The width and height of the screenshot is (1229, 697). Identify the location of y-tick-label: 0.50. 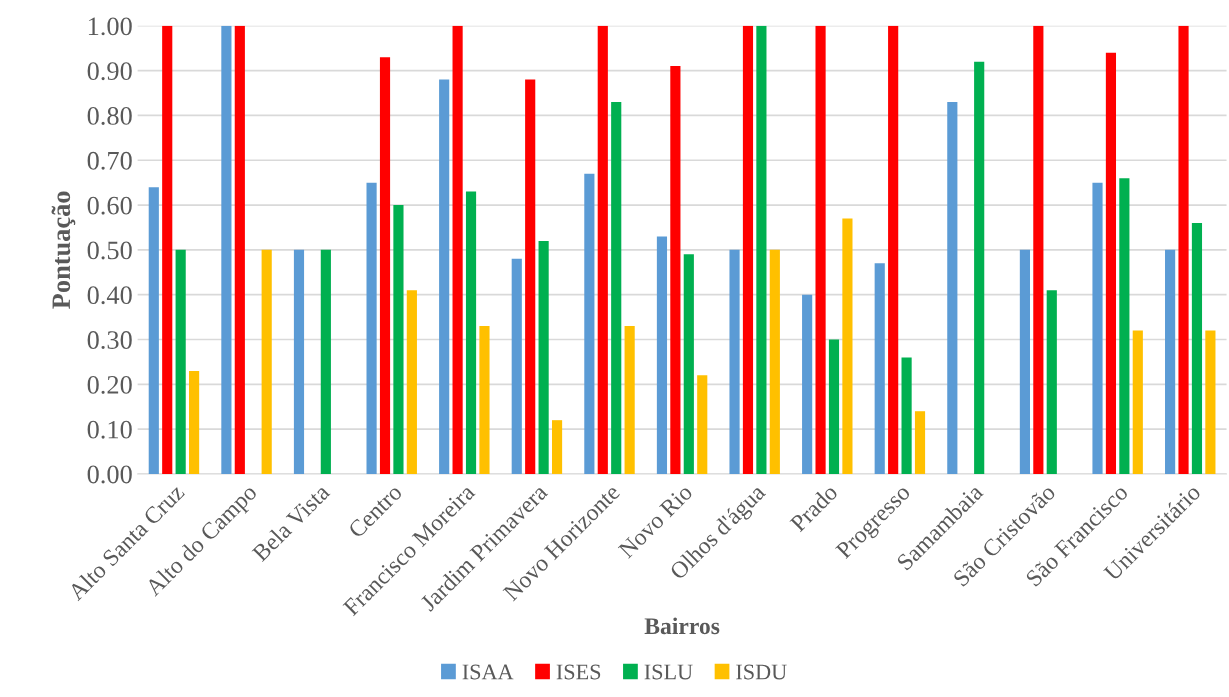
(109, 250).